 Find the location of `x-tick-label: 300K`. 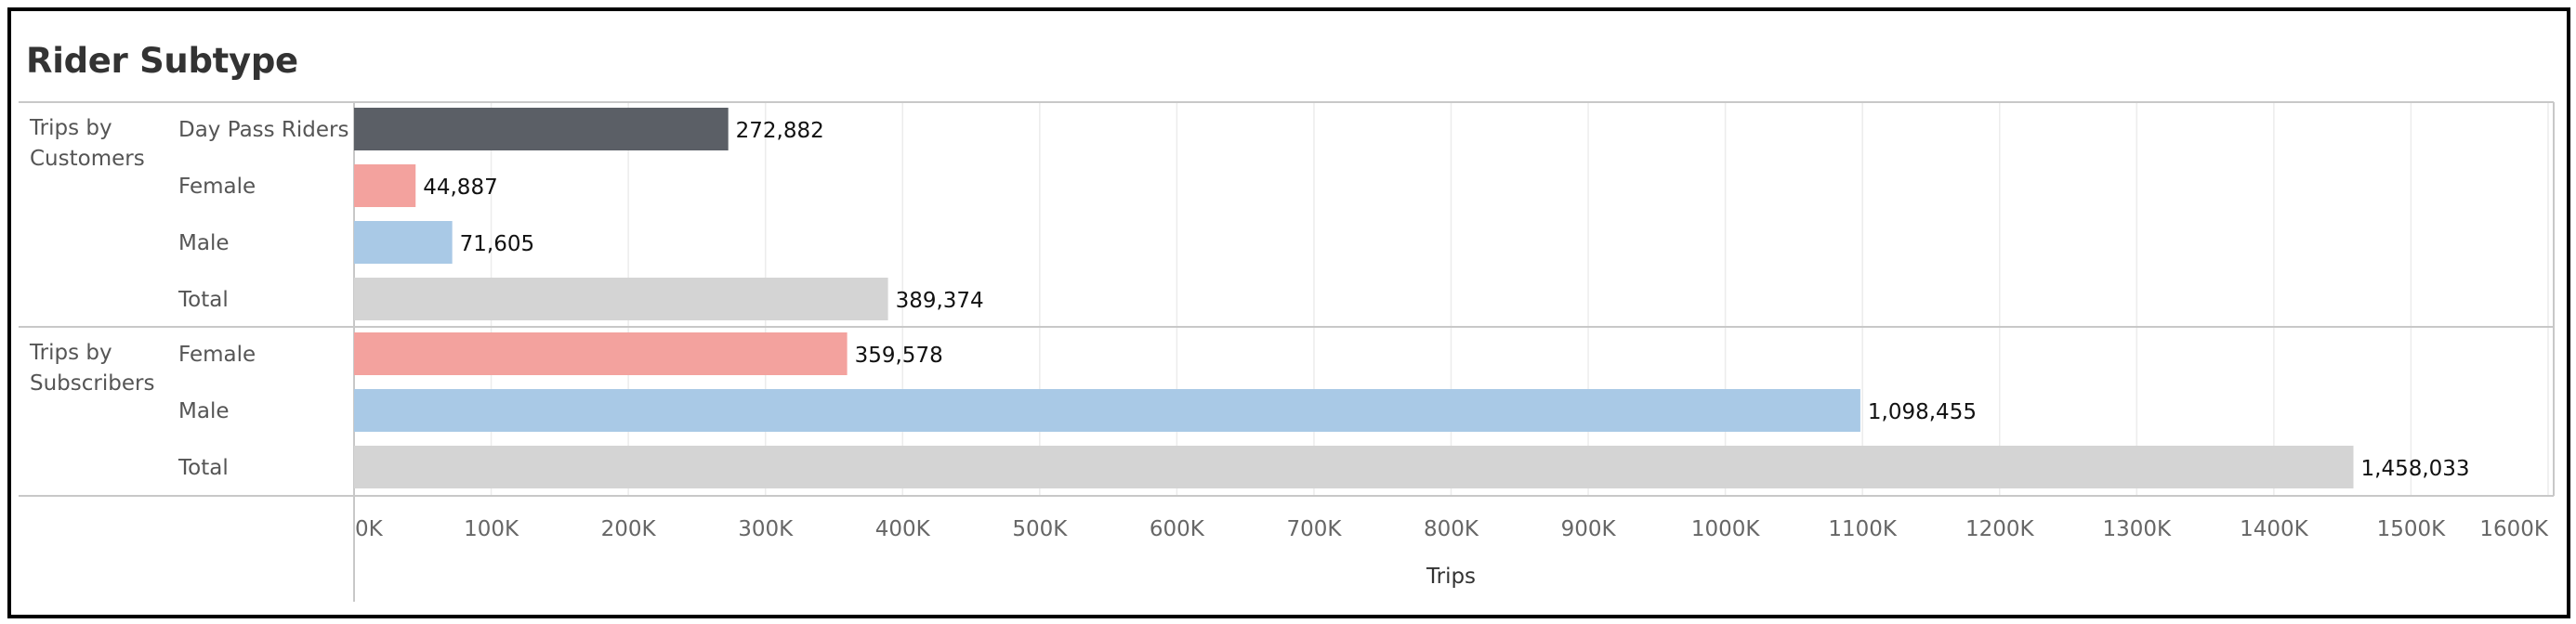

x-tick-label: 300K is located at coordinates (766, 529).